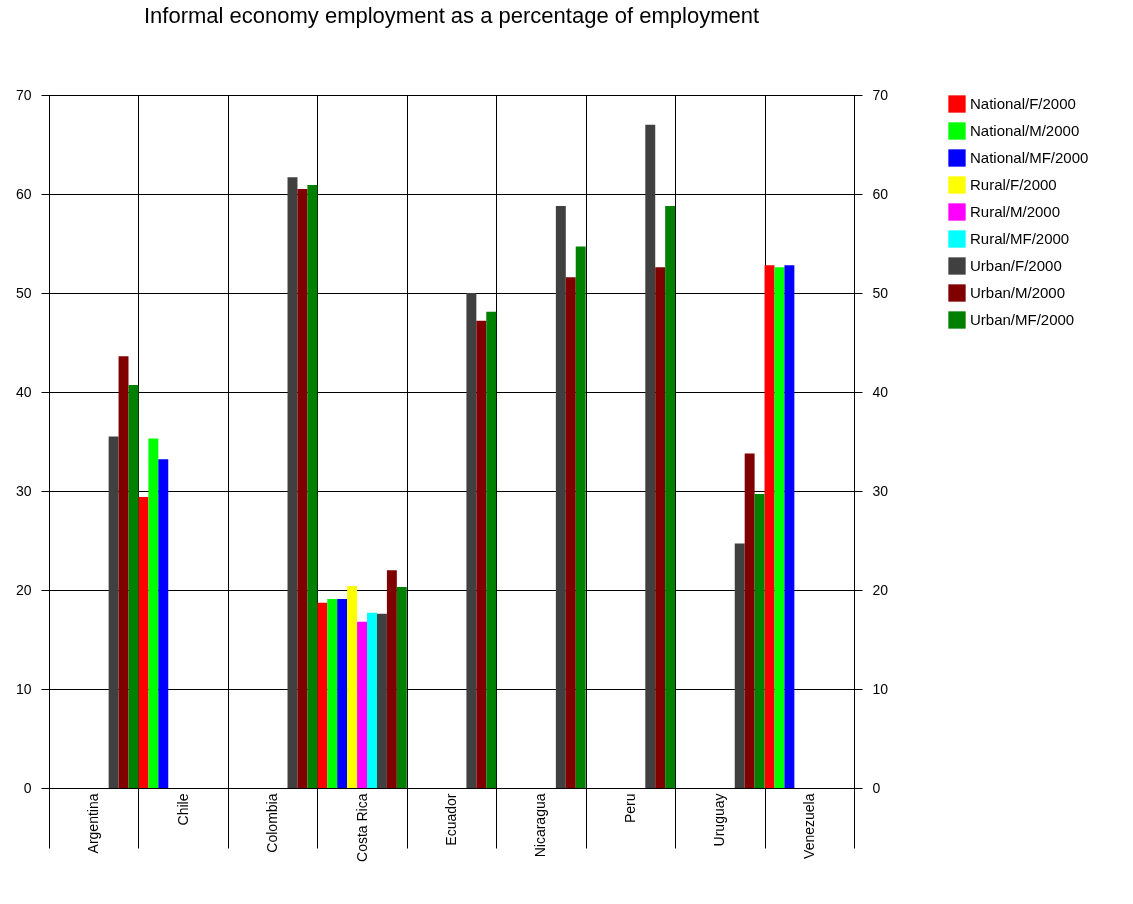  Describe the element at coordinates (1016, 265) in the screenshot. I see `legend-label: Urban/F/2000` at that location.